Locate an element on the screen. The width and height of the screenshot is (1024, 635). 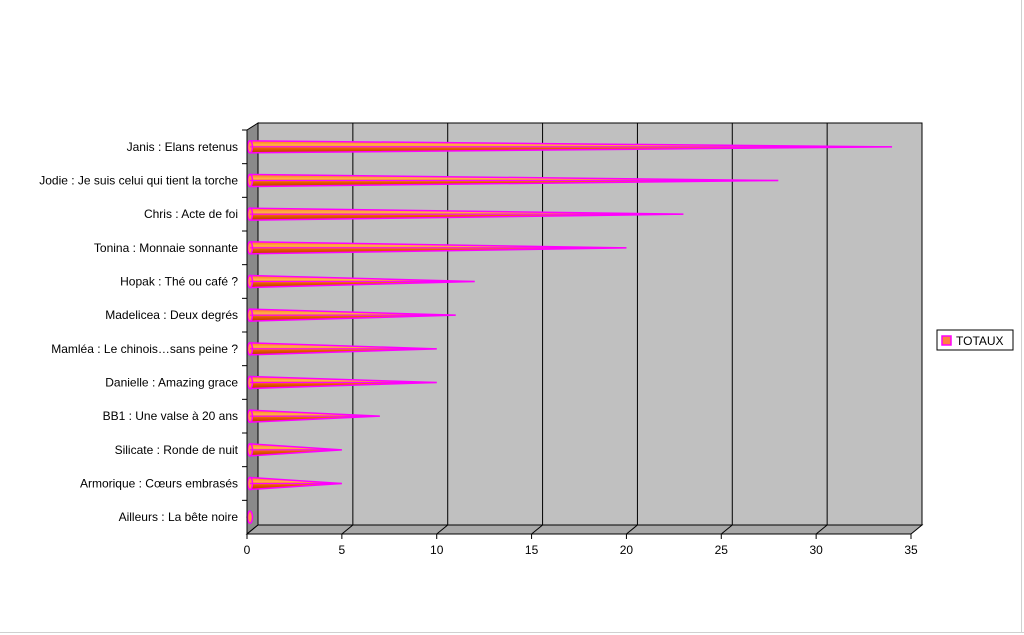
legend-label: TOTAUX is located at coordinates (980, 341).